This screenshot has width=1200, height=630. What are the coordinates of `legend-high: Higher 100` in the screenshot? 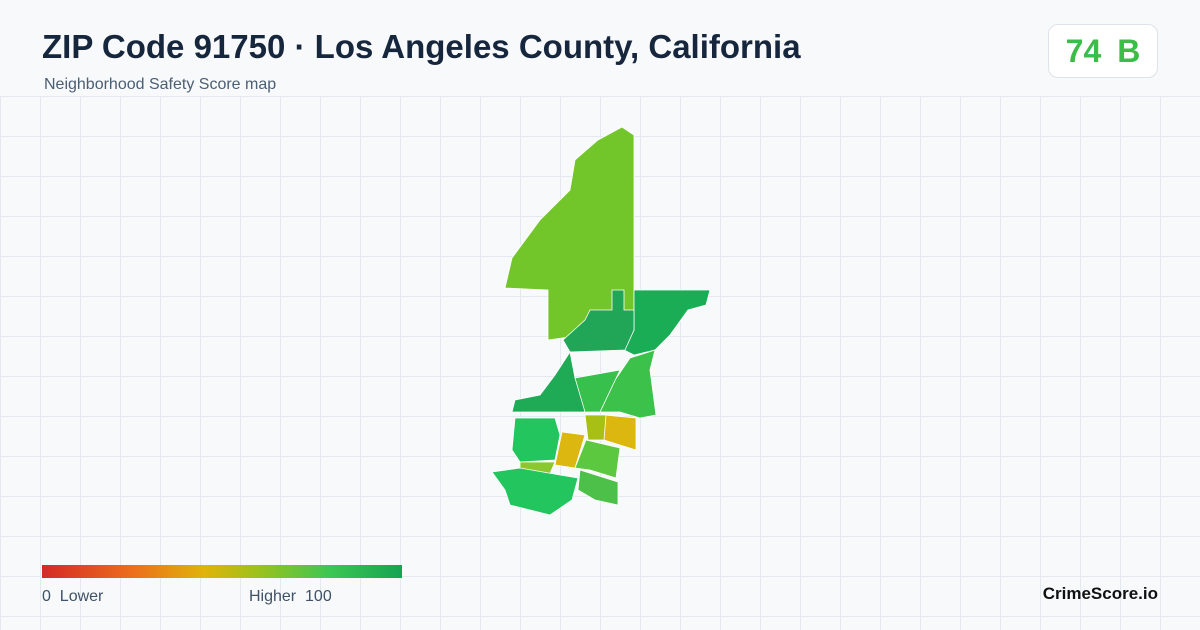 It's located at (290, 597).